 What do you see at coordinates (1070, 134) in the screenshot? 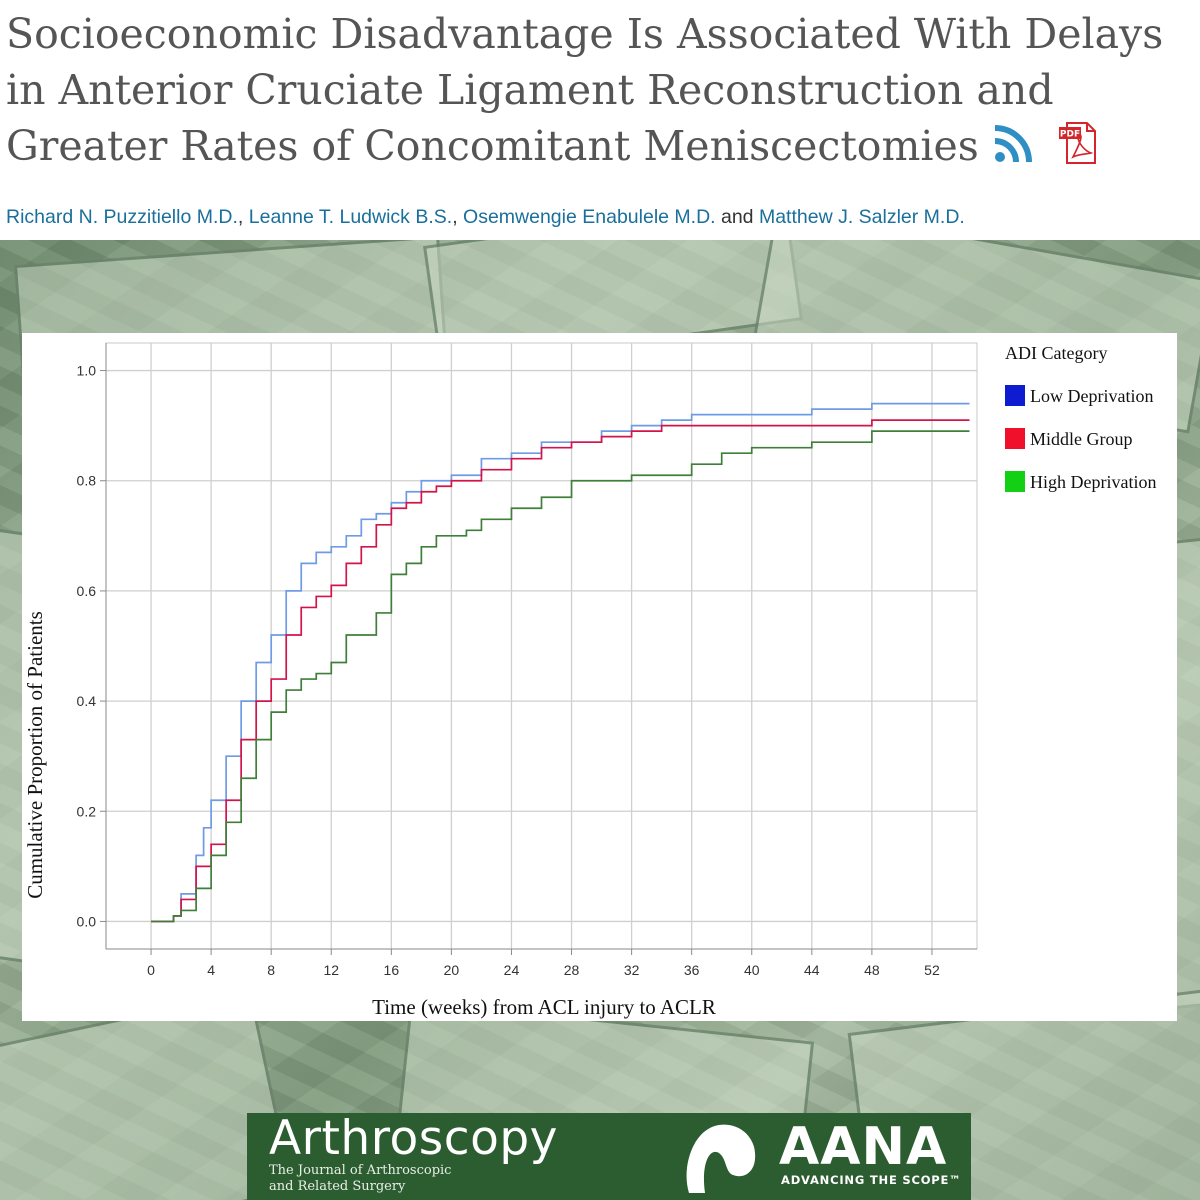
I see `pdf-icon-label: PDF` at bounding box center [1070, 134].